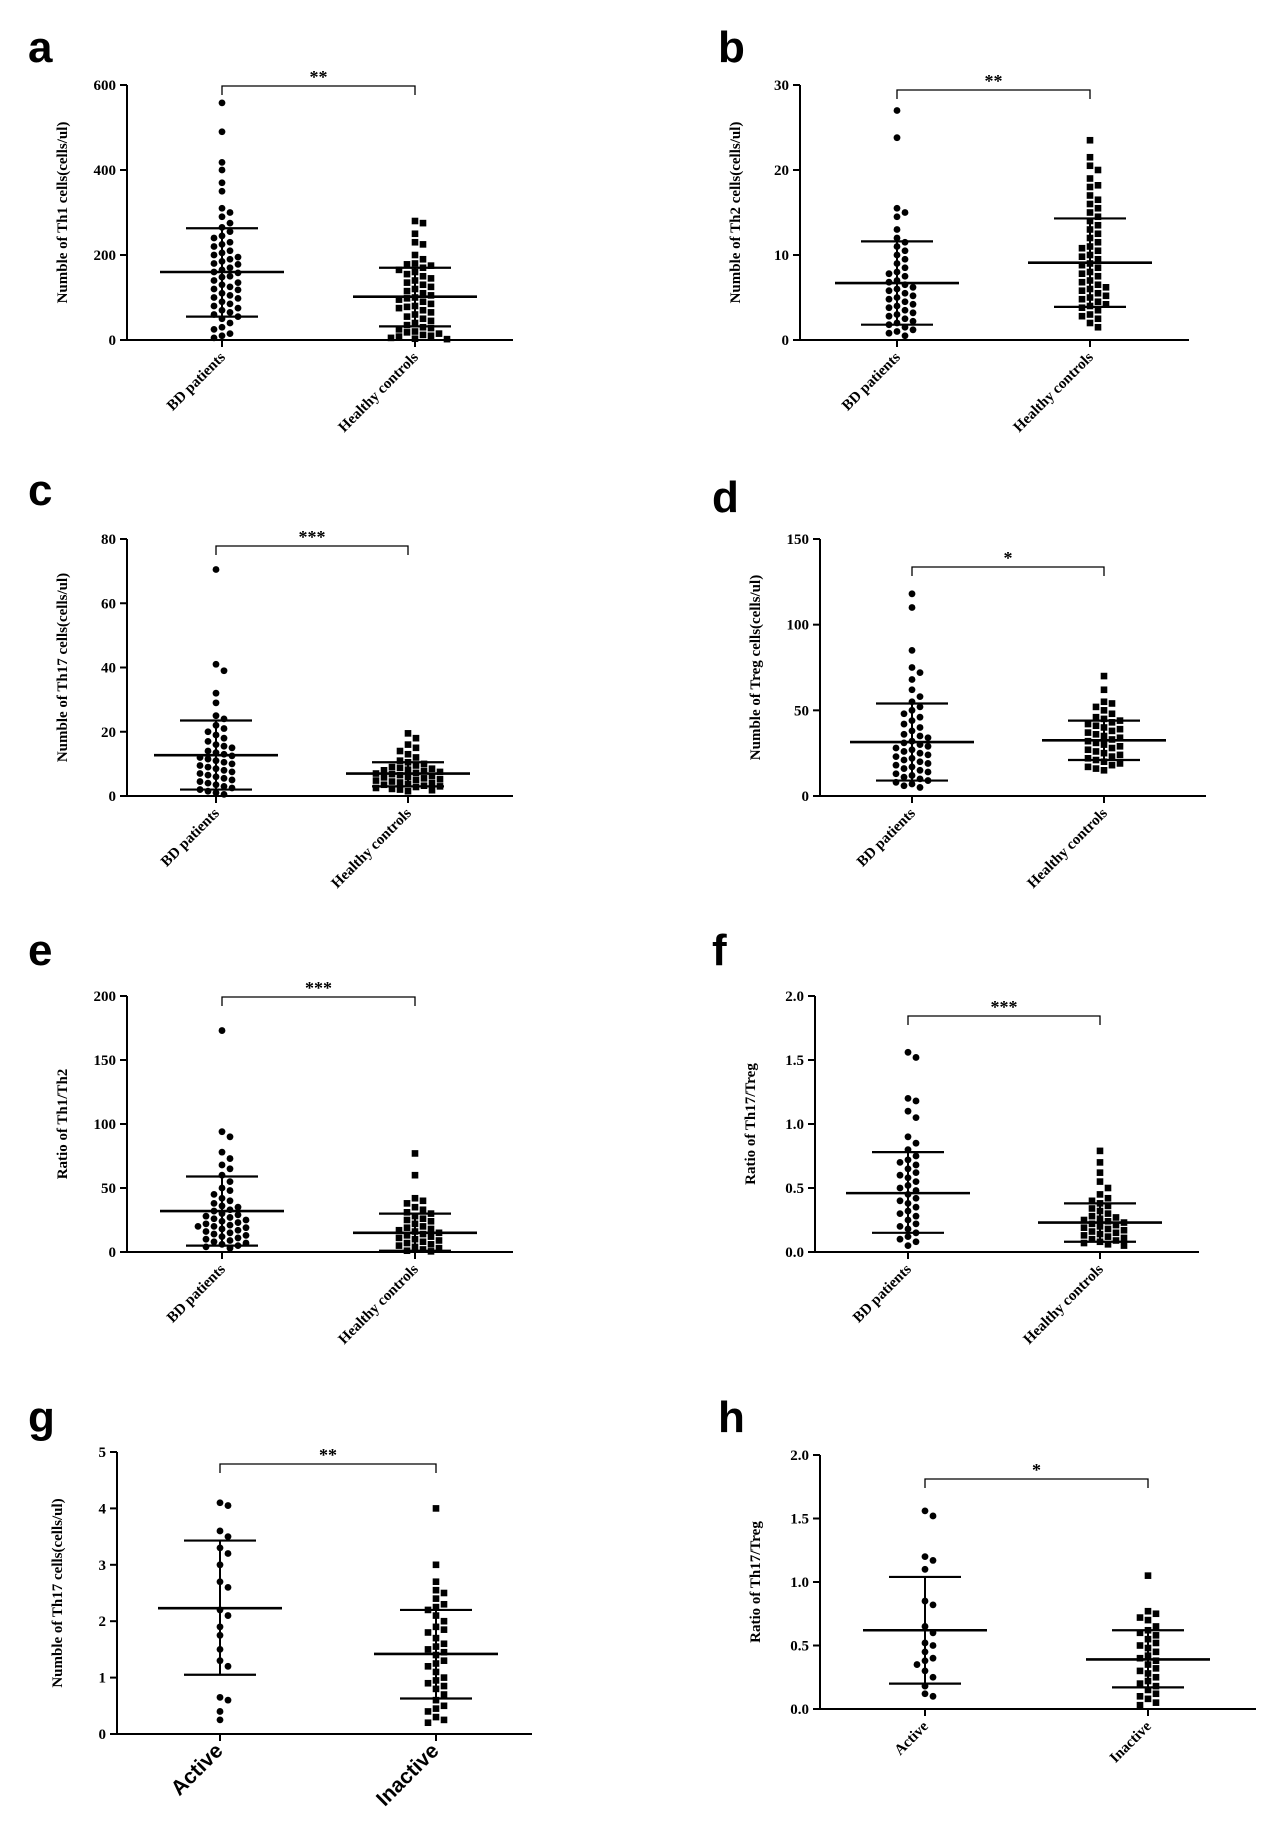 The width and height of the screenshot is (1280, 1845). What do you see at coordinates (912, 1738) in the screenshot?
I see `category-label: Active` at bounding box center [912, 1738].